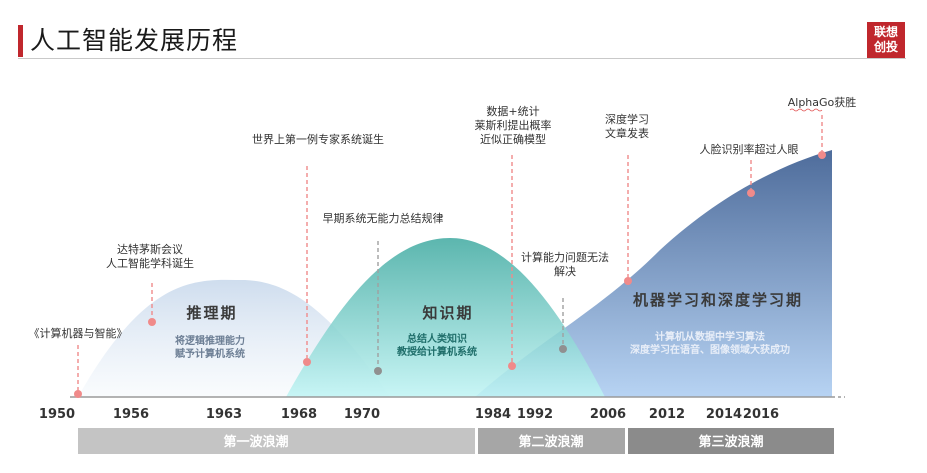  I want to click on third-wave-bar, so click(731, 441).